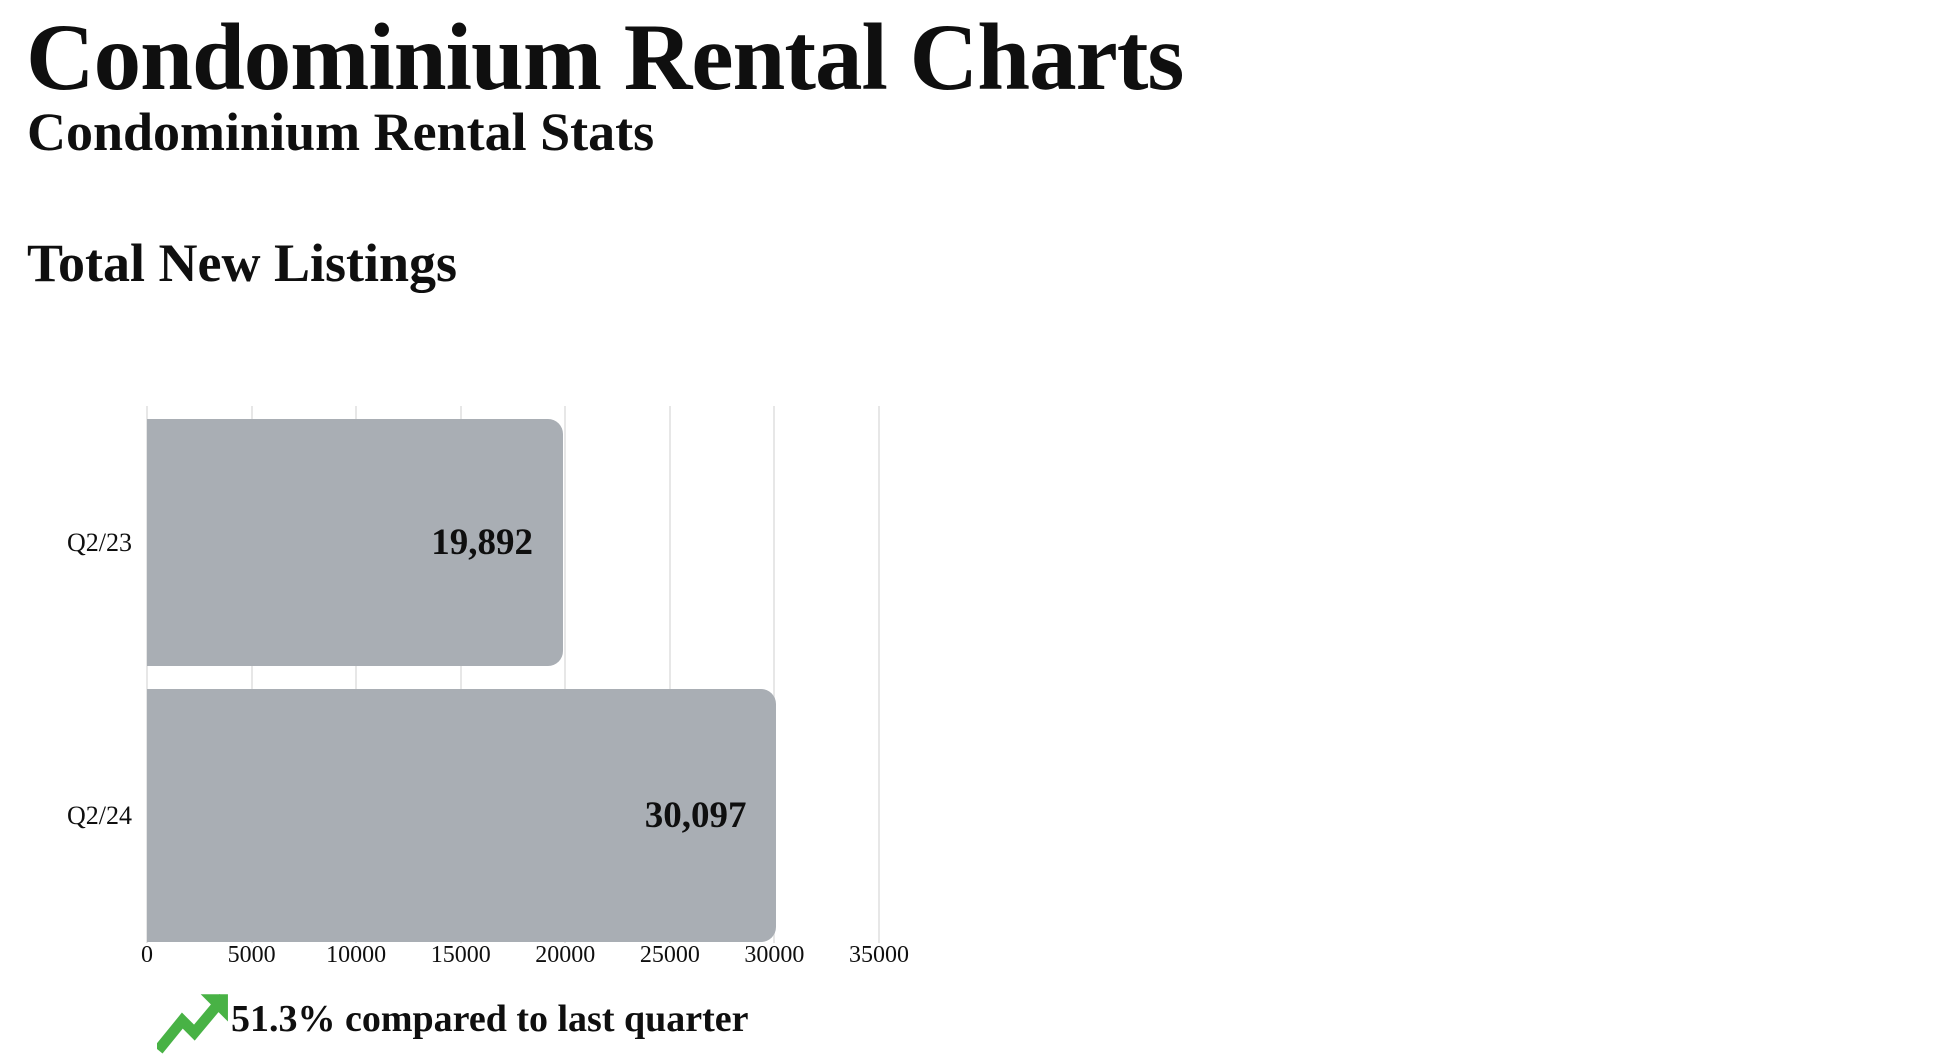 The height and width of the screenshot is (1062, 1943). Describe the element at coordinates (99, 815) in the screenshot. I see `category-label: Q2/24` at that location.